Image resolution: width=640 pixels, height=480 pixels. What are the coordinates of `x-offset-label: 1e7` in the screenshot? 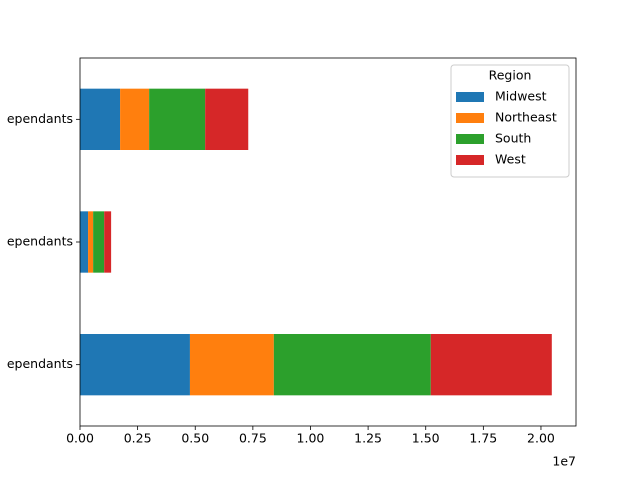 It's located at (564, 461).